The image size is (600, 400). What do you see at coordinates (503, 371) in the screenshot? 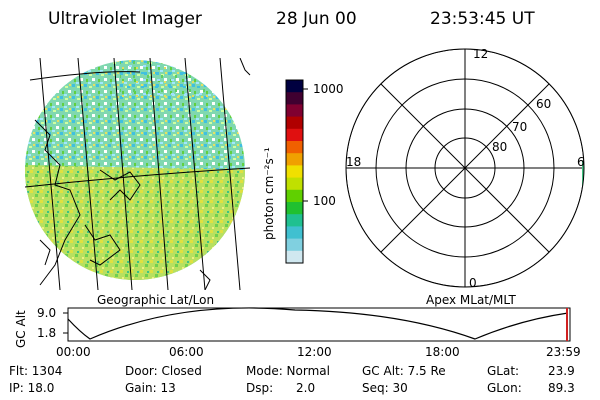
I see `glat-label: GLat:` at bounding box center [503, 371].